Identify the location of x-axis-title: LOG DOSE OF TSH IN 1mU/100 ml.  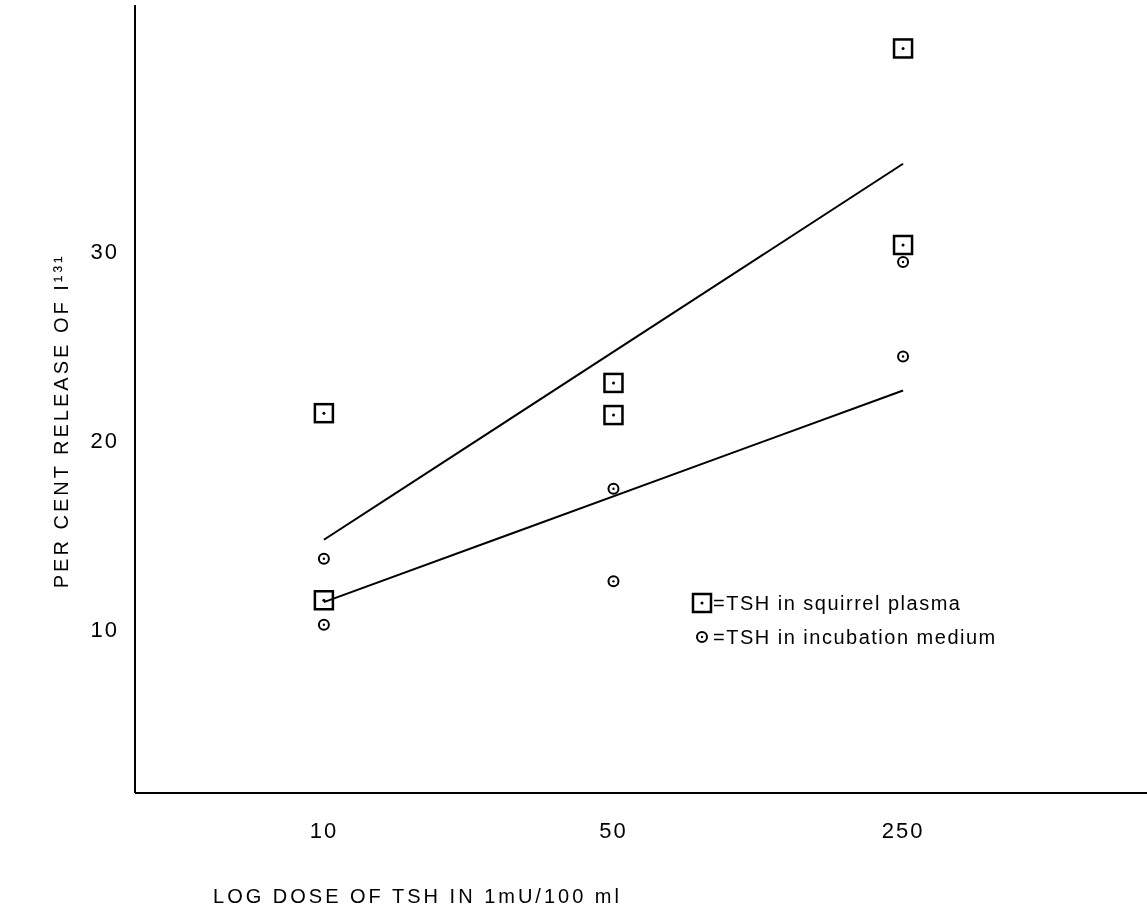
(417, 896).